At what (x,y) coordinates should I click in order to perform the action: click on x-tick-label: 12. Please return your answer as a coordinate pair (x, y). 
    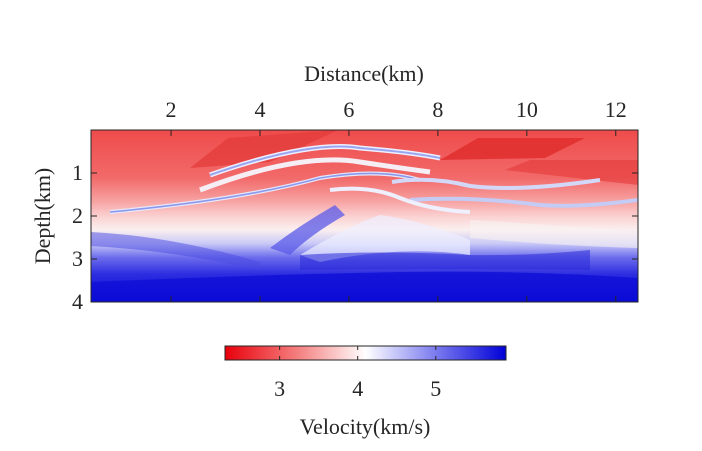
    Looking at the image, I should click on (616, 109).